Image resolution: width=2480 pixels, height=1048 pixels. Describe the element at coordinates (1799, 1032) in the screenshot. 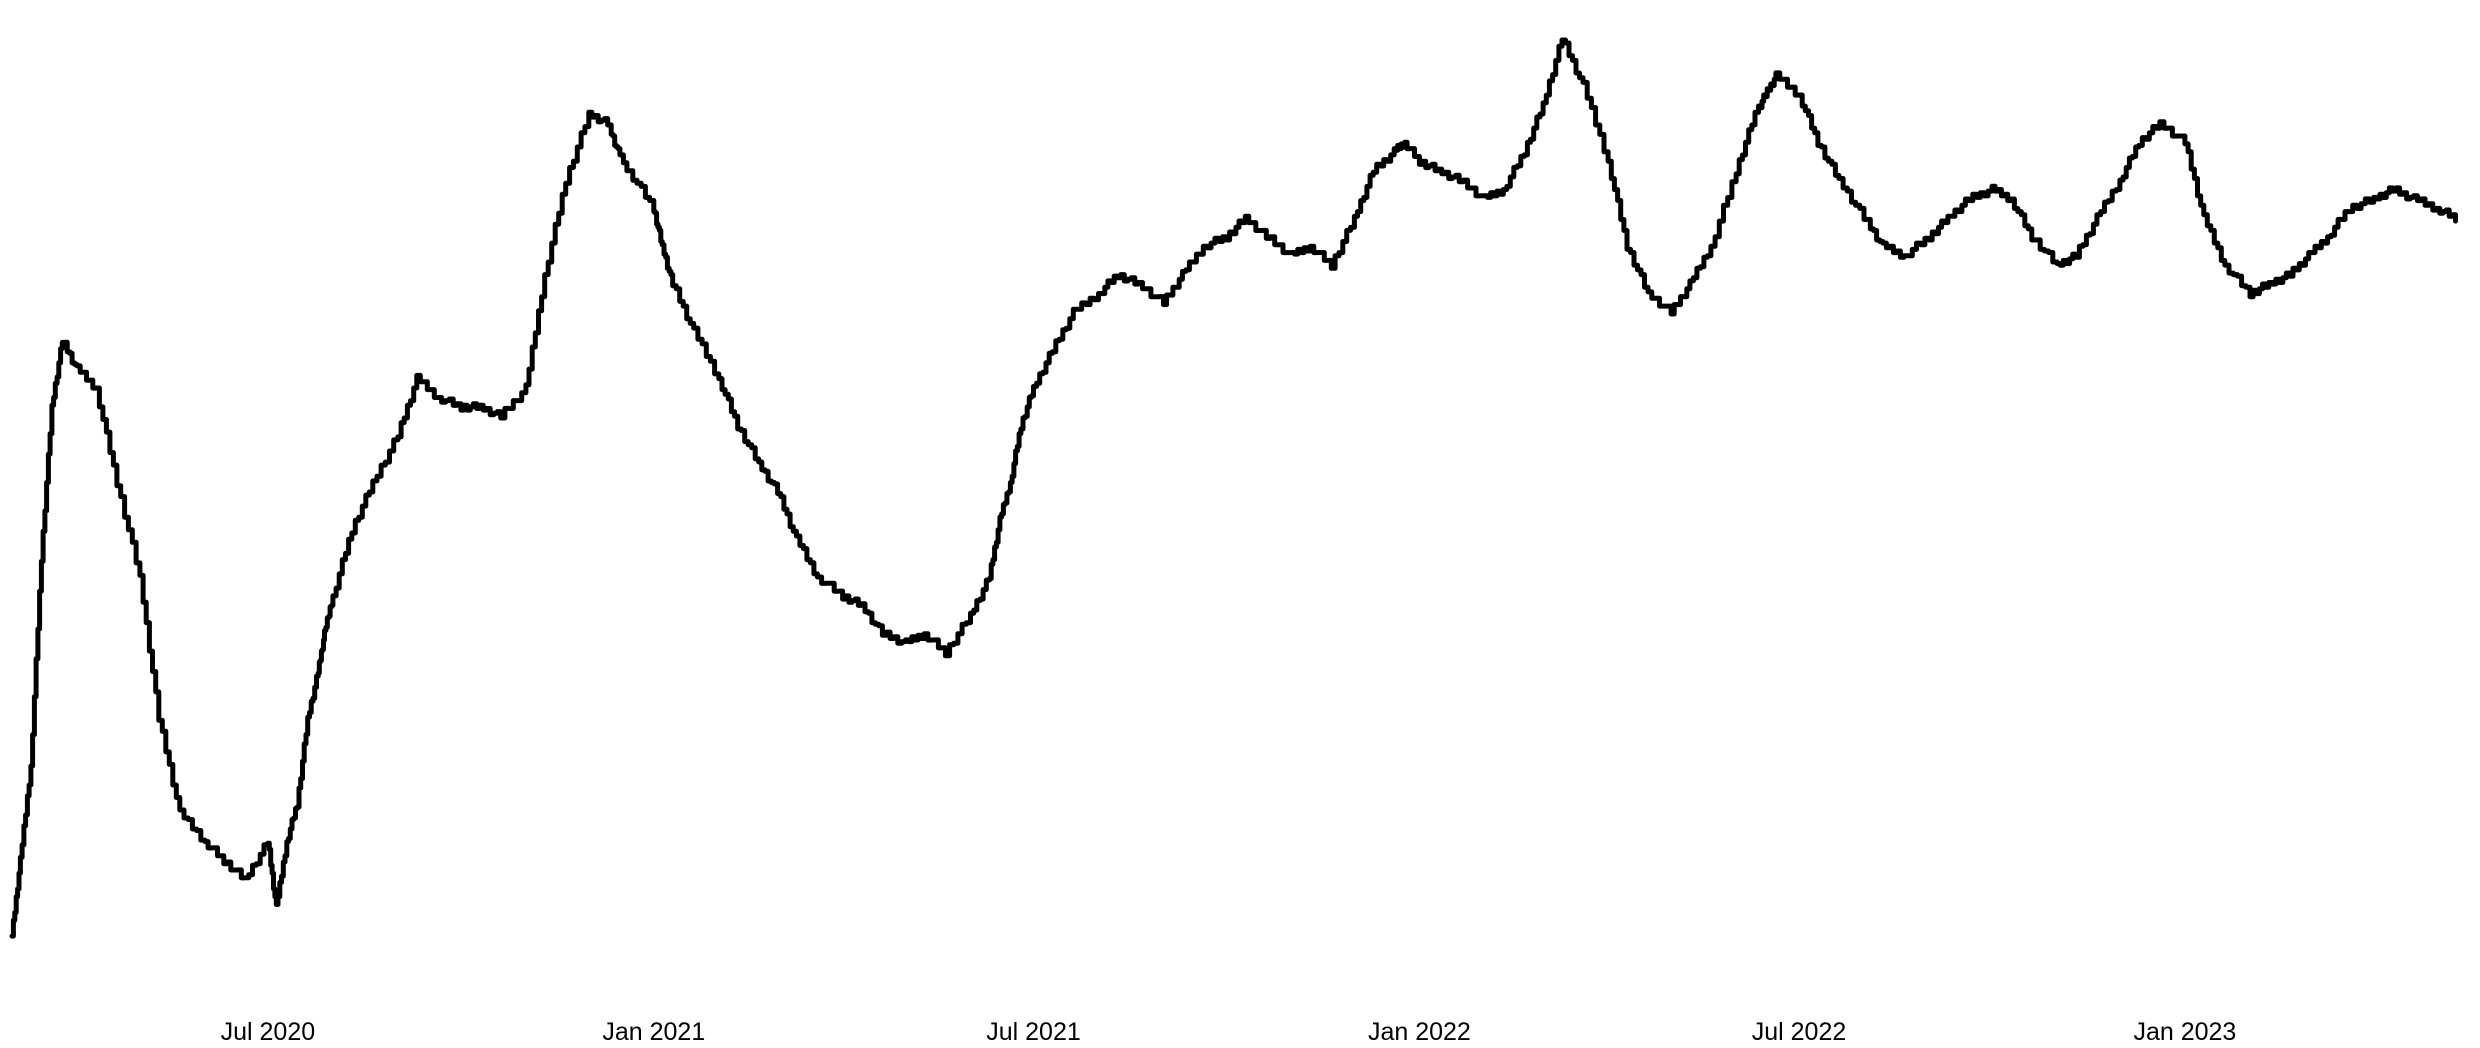

I see `x-tick-label: Jul 2022` at that location.